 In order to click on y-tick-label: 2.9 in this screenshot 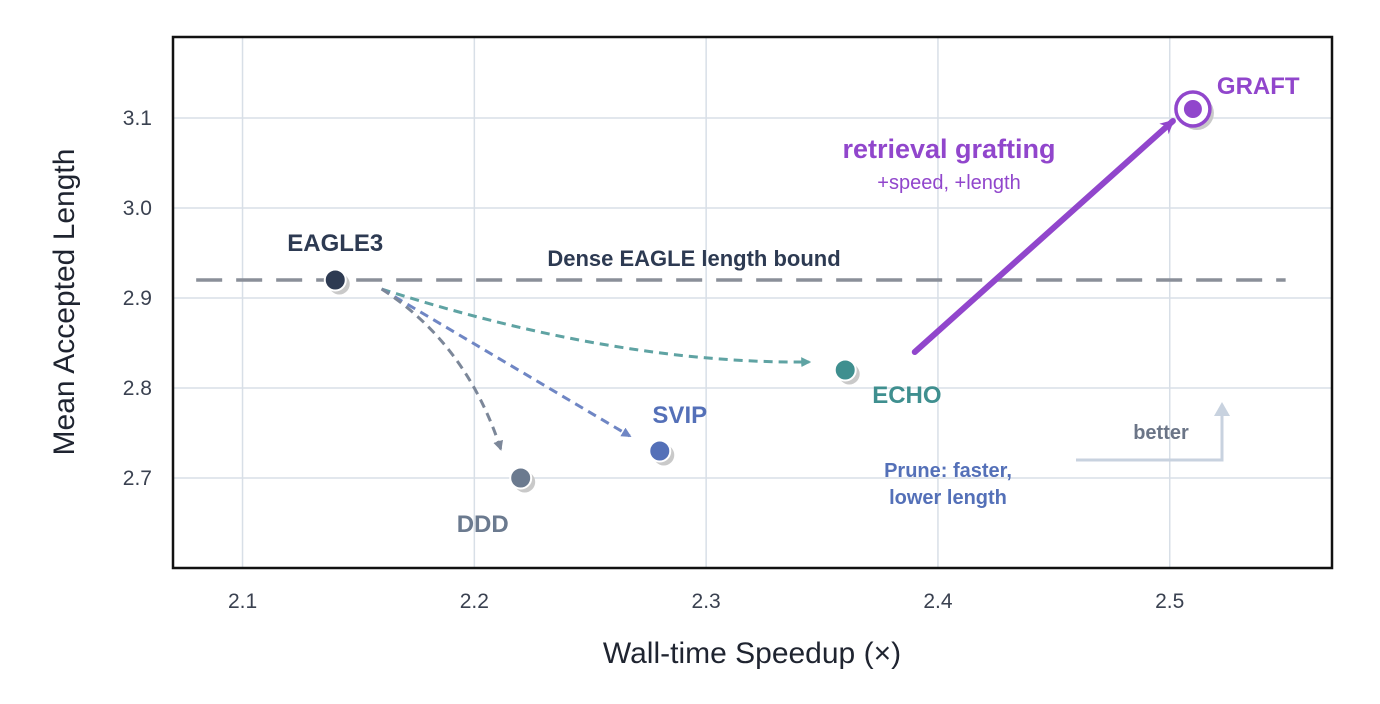, I will do `click(137, 298)`.